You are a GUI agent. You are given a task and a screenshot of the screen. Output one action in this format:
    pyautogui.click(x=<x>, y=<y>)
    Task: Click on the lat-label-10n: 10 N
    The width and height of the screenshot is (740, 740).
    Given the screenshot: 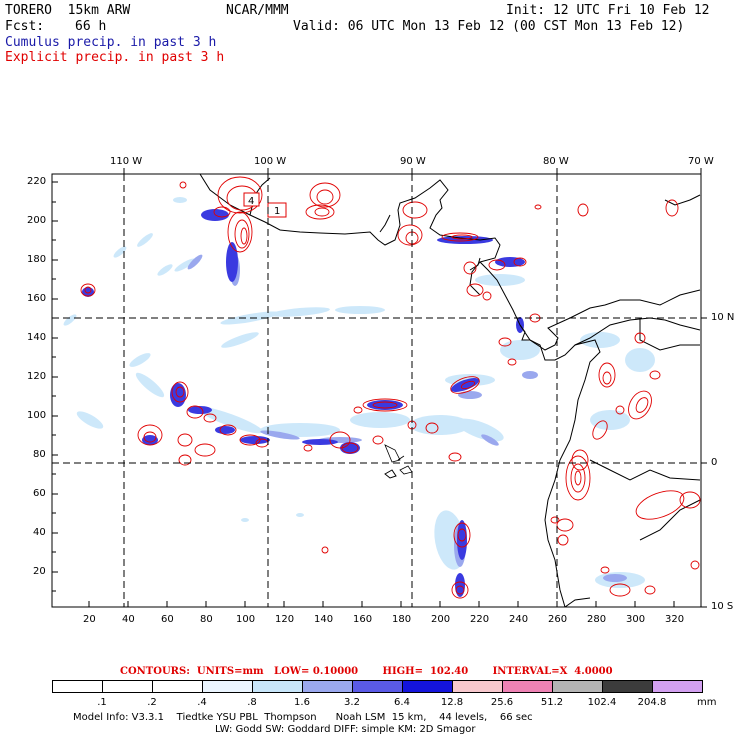 What is the action you would take?
    pyautogui.click(x=723, y=317)
    